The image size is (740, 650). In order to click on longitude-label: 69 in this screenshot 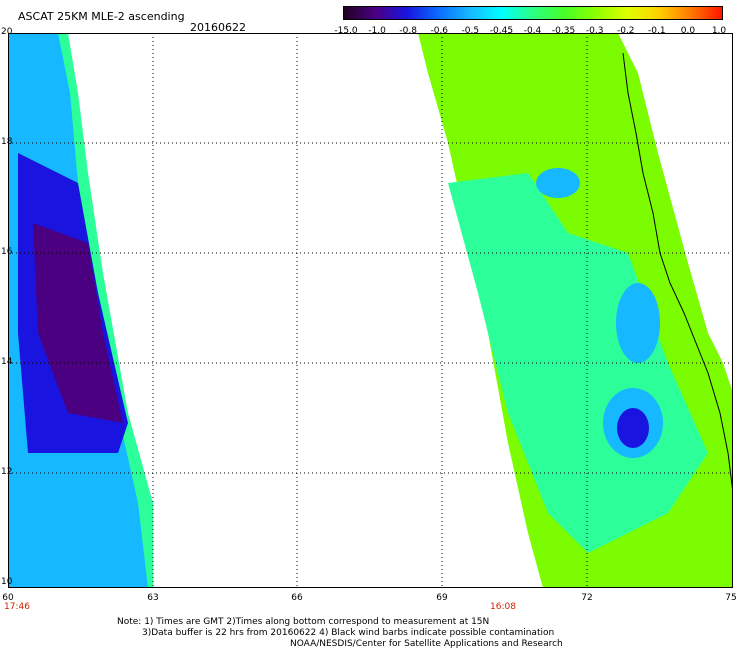, I will do `click(442, 598)`.